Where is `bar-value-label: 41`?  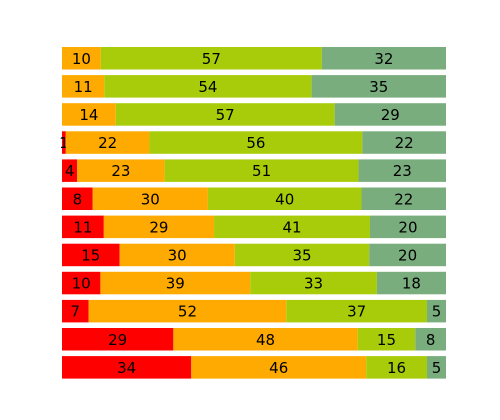
bar-value-label: 41 is located at coordinates (291, 227).